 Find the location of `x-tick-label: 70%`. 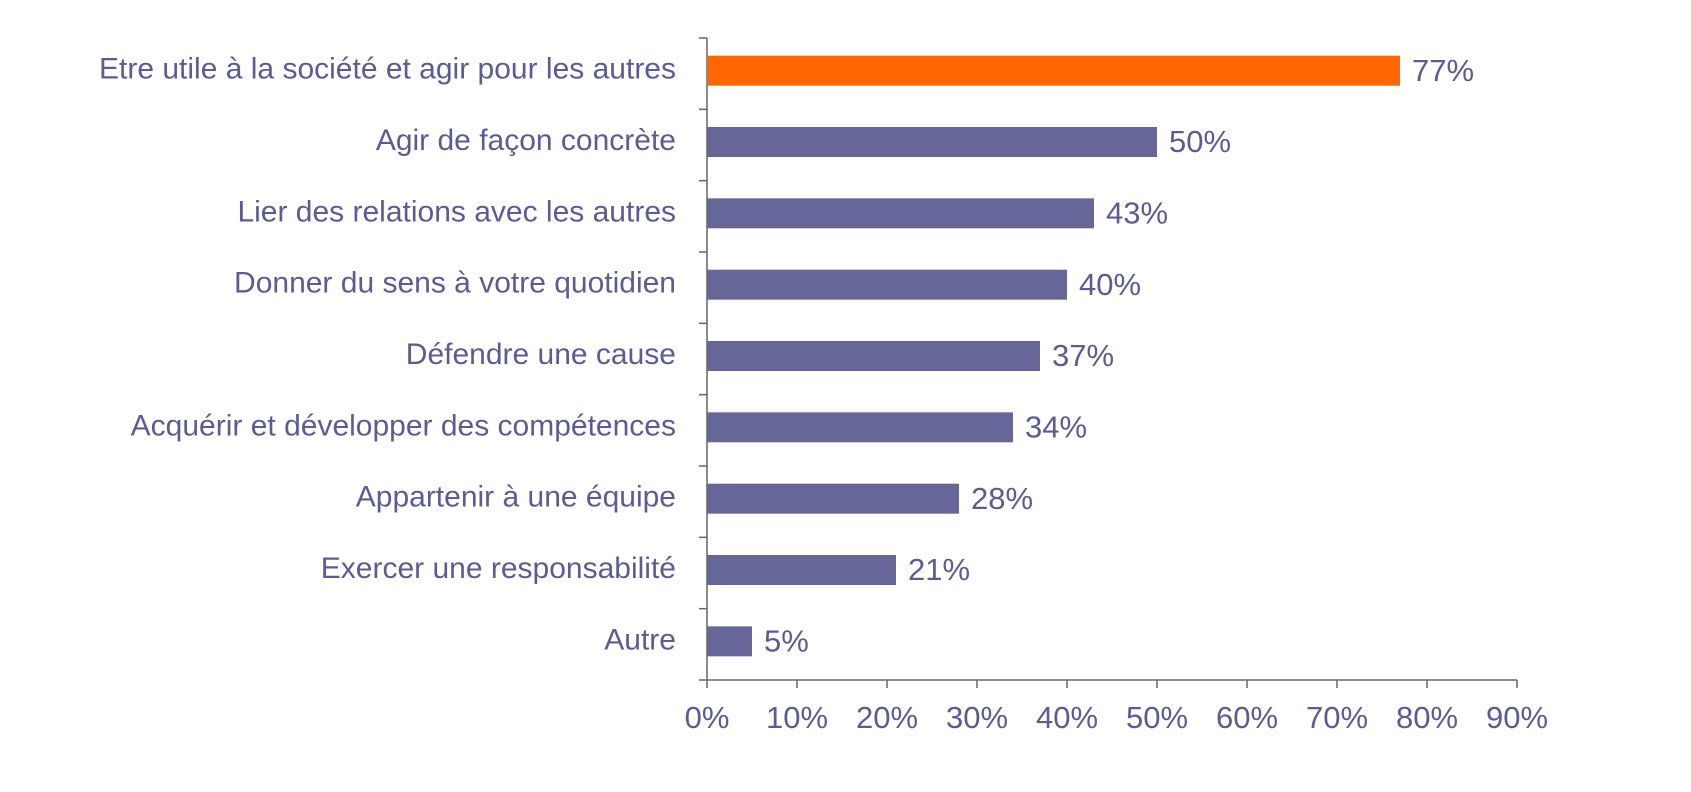

x-tick-label: 70% is located at coordinates (1337, 717).